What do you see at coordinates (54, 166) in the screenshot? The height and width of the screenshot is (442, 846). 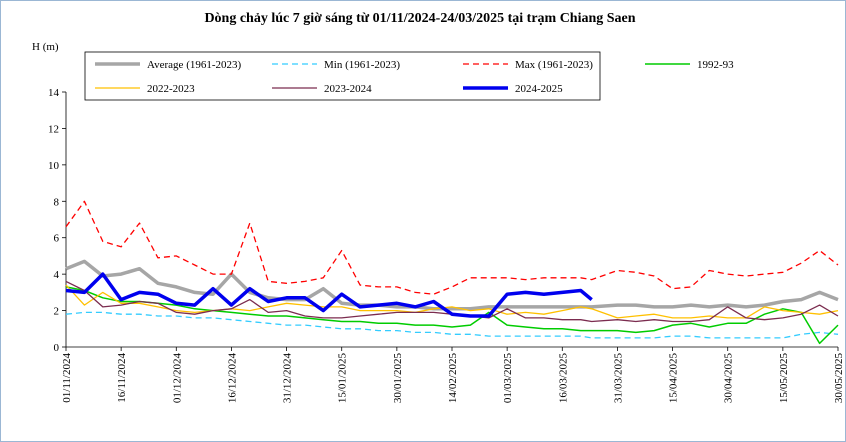 I see `y-tick-label: 10` at bounding box center [54, 166].